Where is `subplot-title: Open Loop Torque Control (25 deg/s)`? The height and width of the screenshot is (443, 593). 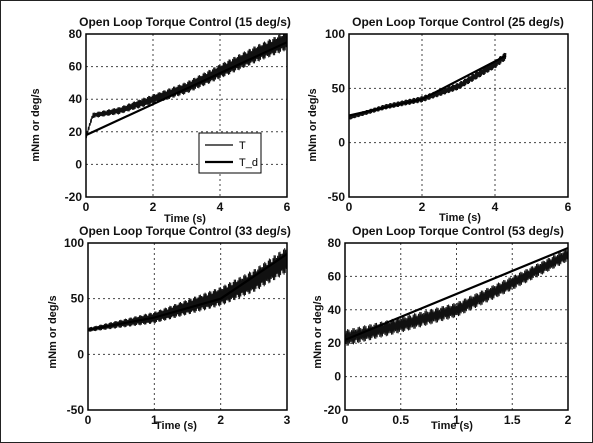
subplot-title: Open Loop Torque Control (25 deg/s) is located at coordinates (458, 22).